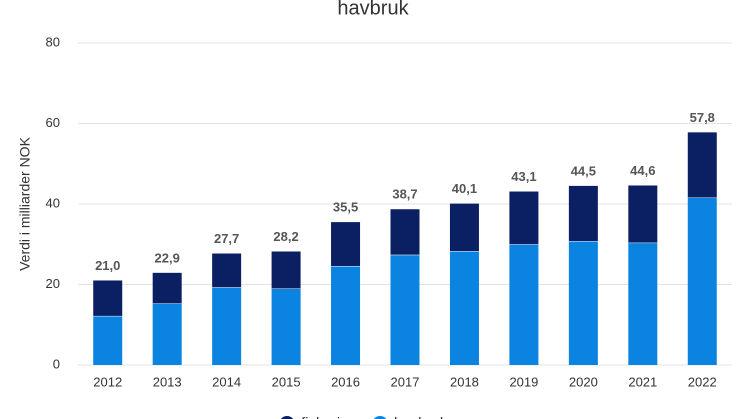  What do you see at coordinates (167, 257) in the screenshot?
I see `total-label: 22,9` at bounding box center [167, 257].